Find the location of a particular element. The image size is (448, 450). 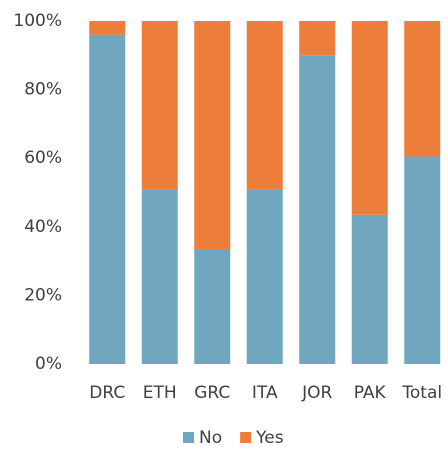

x-tick-label: Total is located at coordinates (421, 393).